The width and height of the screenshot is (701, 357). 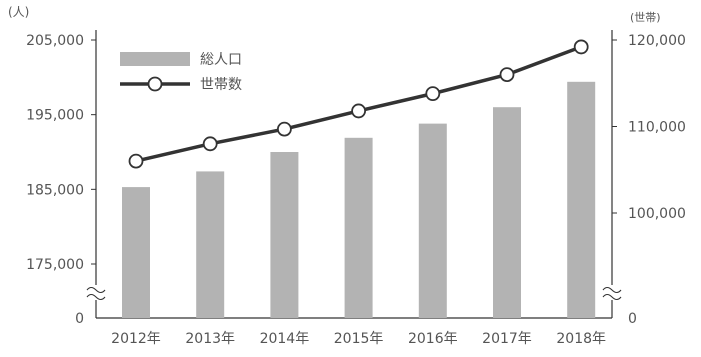 What do you see at coordinates (55, 41) in the screenshot?
I see `left-tick-label: 205,000` at bounding box center [55, 41].